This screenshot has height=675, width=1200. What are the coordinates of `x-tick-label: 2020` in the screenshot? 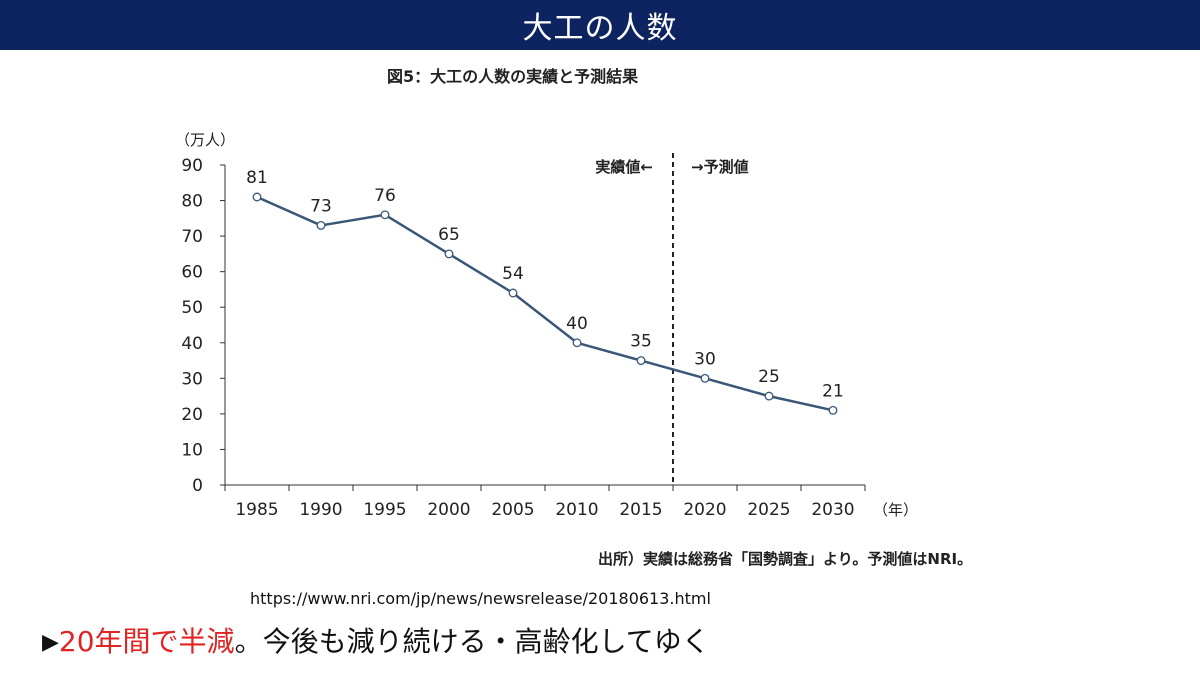 It's located at (704, 510).